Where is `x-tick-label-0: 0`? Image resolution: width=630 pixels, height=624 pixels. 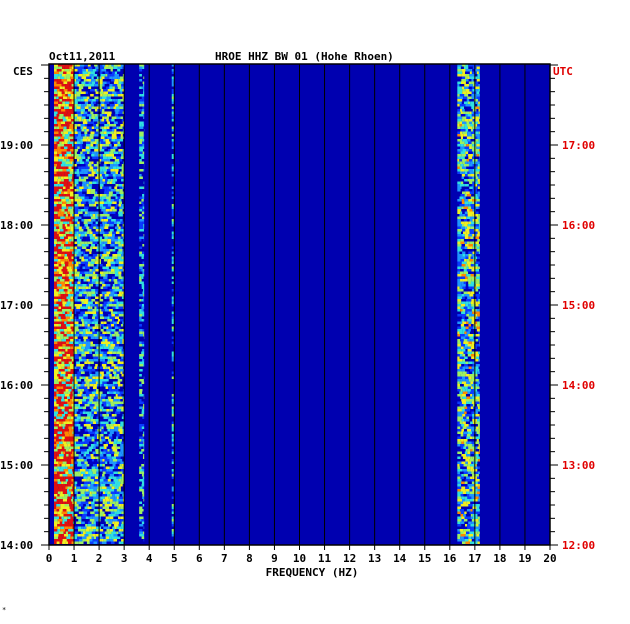 x-tick-label-0: 0 is located at coordinates (49, 558).